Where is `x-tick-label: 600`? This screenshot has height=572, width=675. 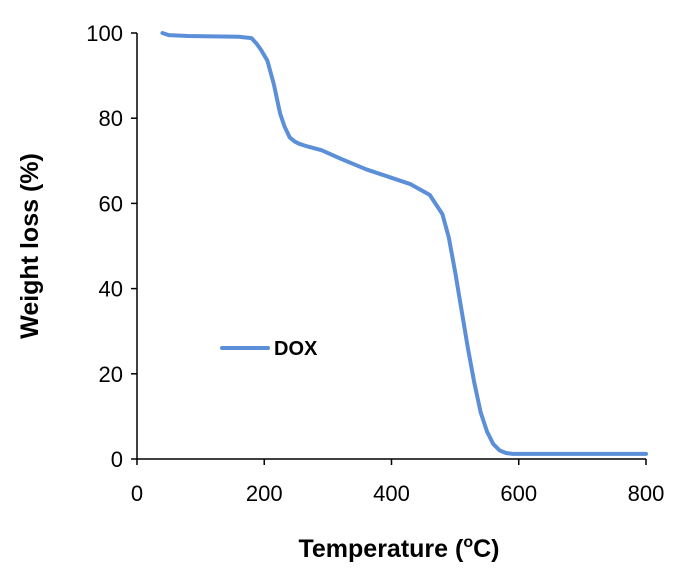 x-tick-label: 600 is located at coordinates (518, 493).